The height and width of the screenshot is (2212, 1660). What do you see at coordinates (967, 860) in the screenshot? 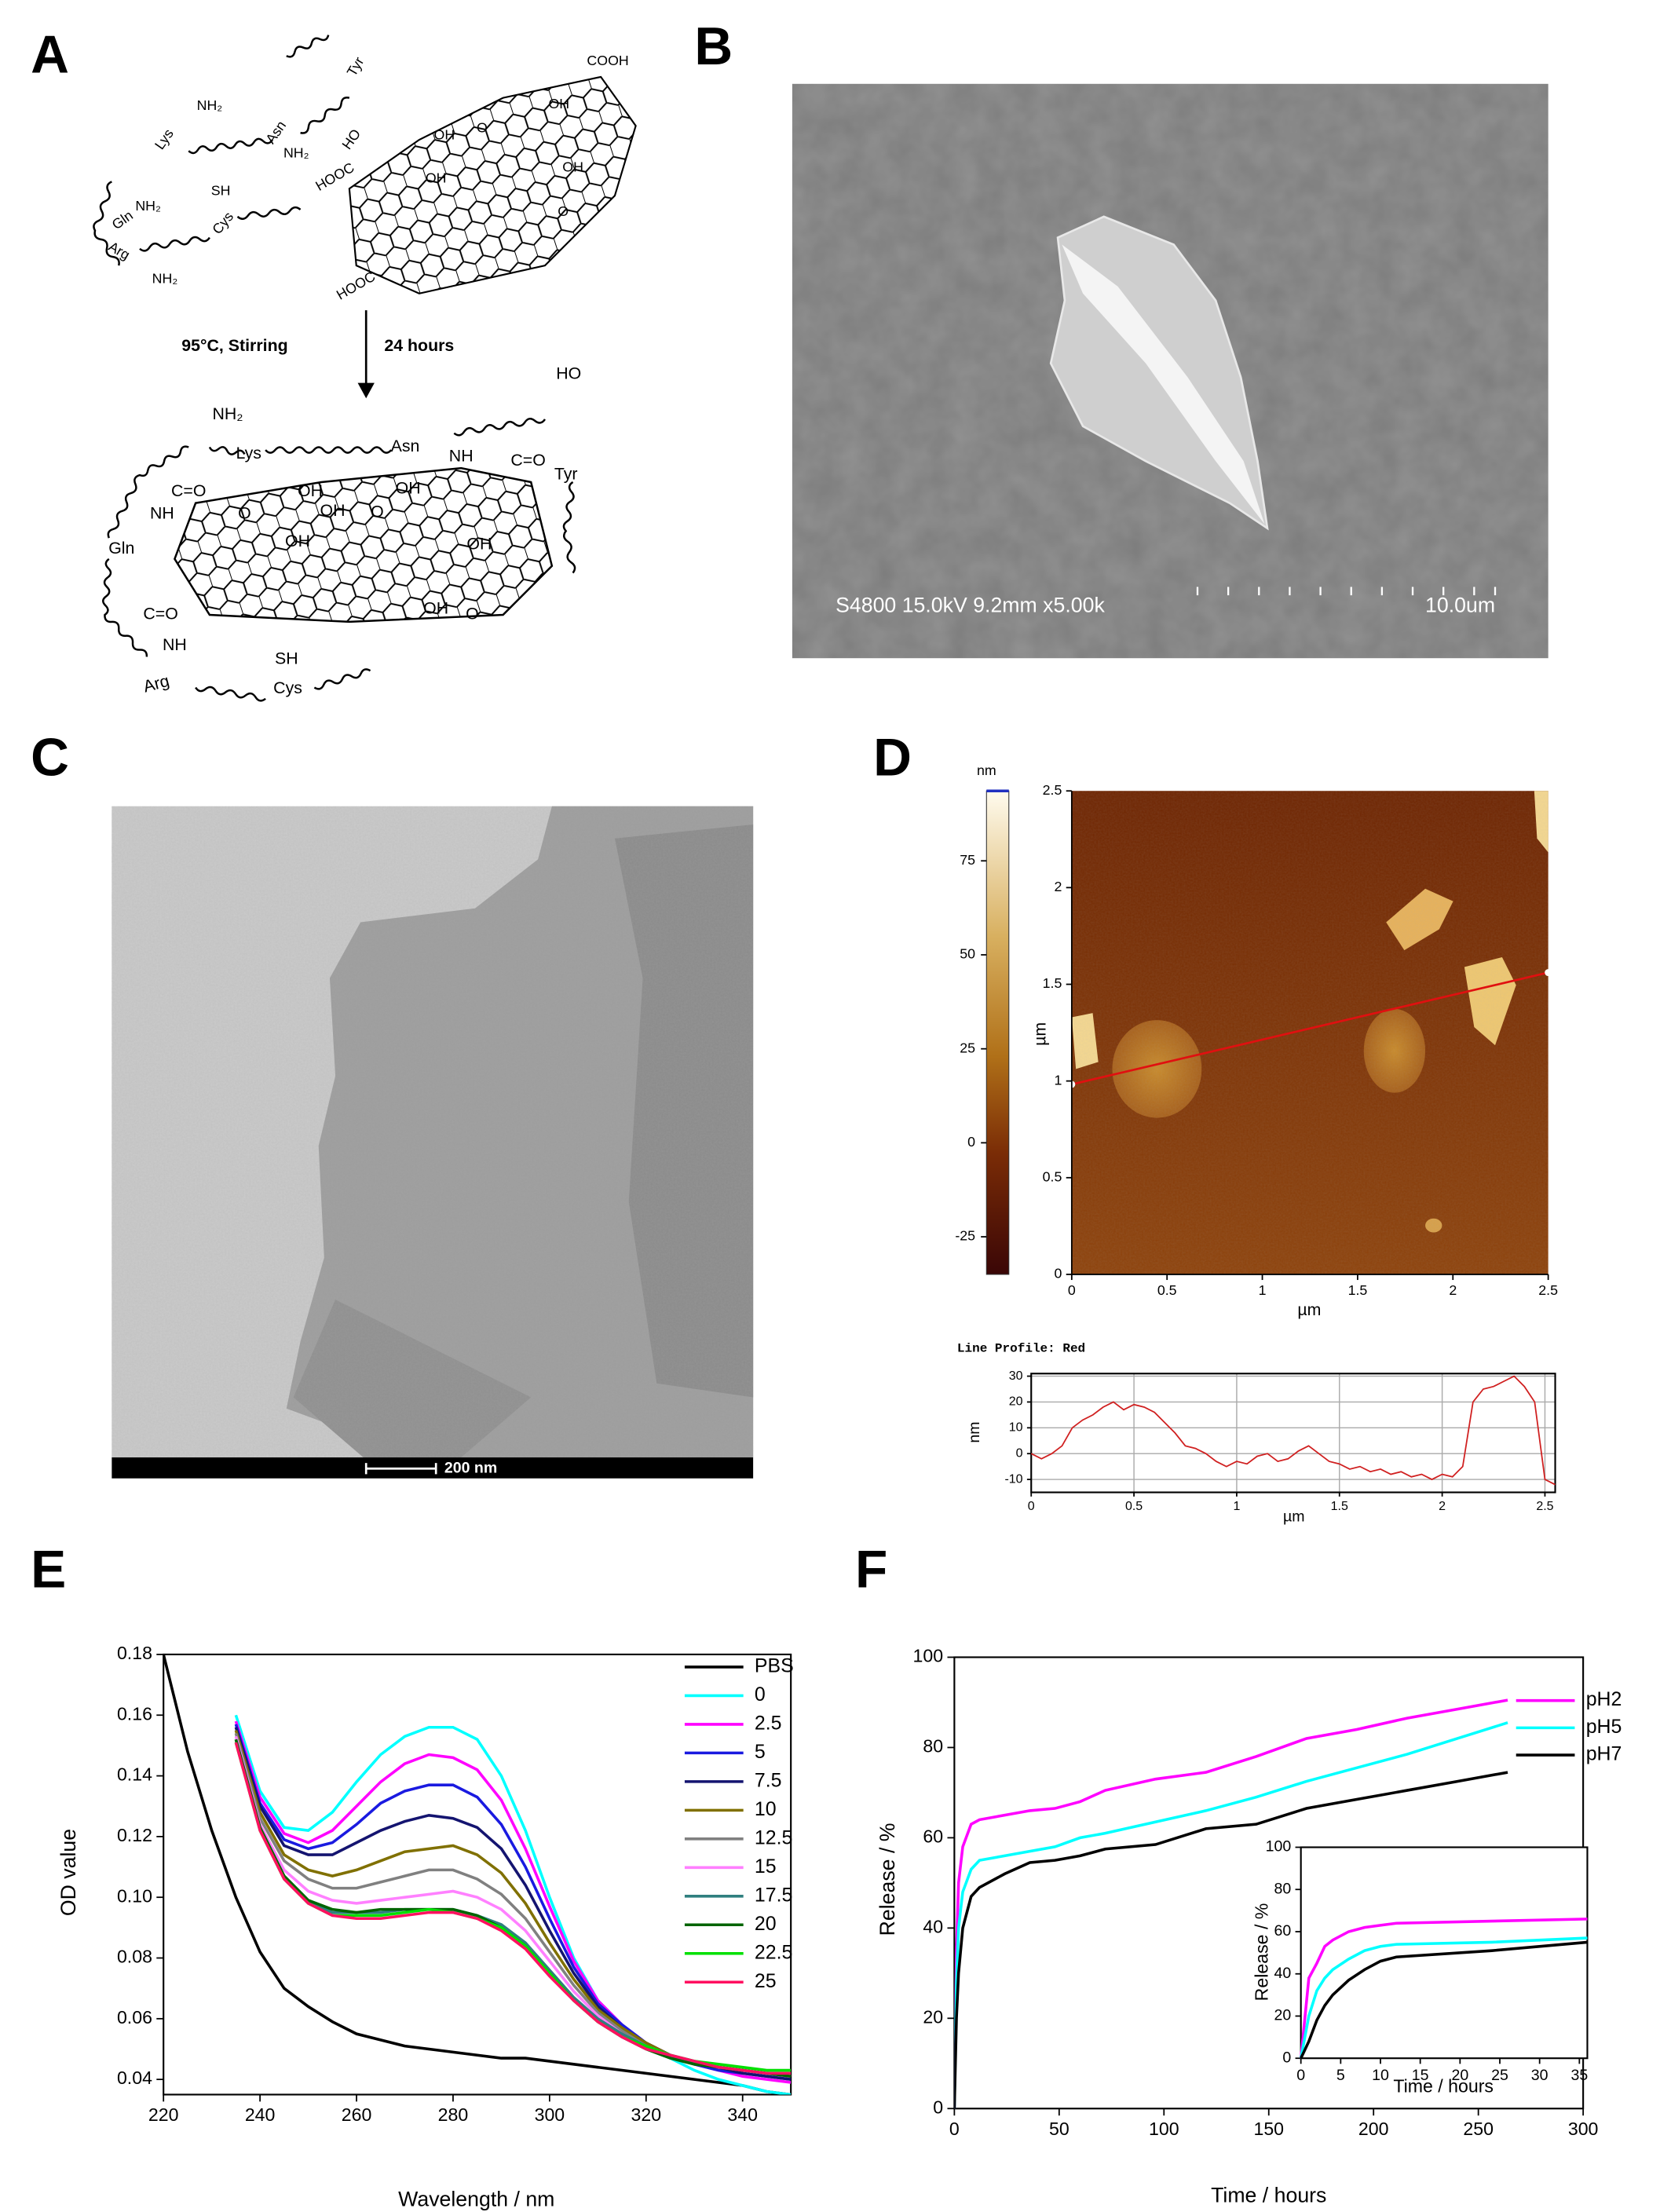
I see `colorbar-tick-label: 75` at bounding box center [967, 860].